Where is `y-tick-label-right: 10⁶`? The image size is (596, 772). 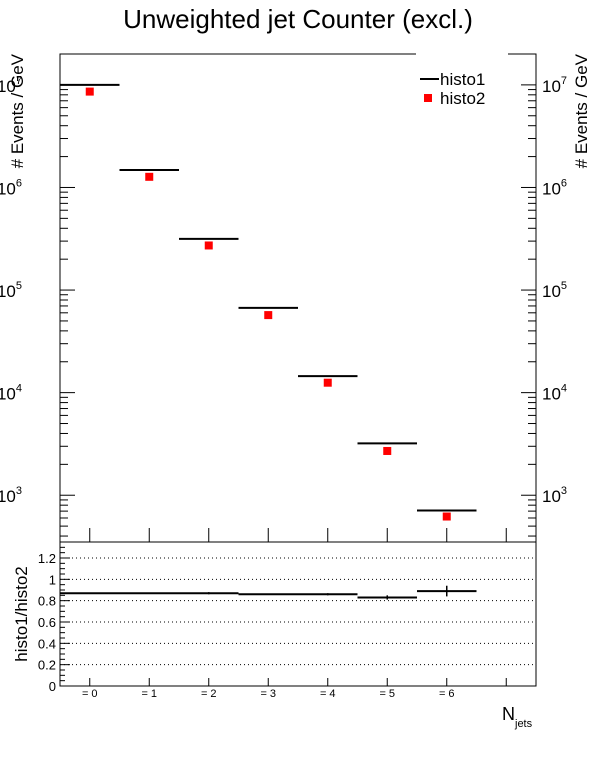
y-tick-label-right: 10⁶ is located at coordinates (554, 187).